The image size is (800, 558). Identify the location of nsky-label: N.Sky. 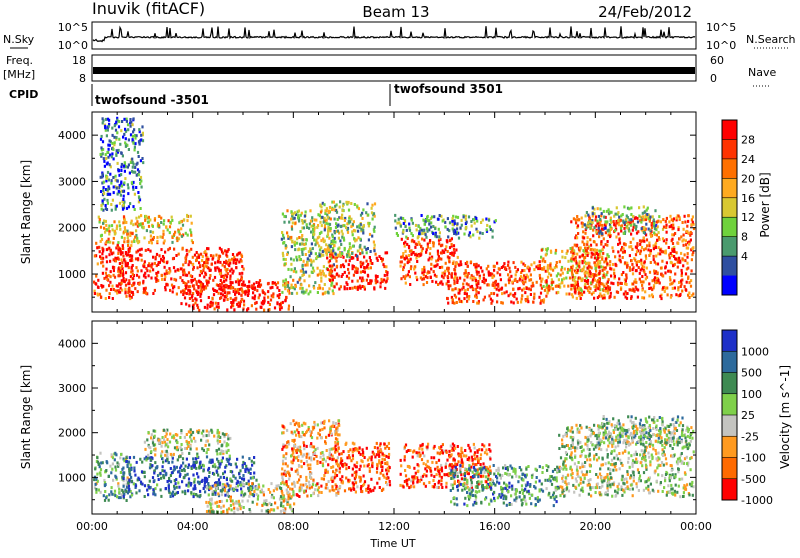
(19, 39).